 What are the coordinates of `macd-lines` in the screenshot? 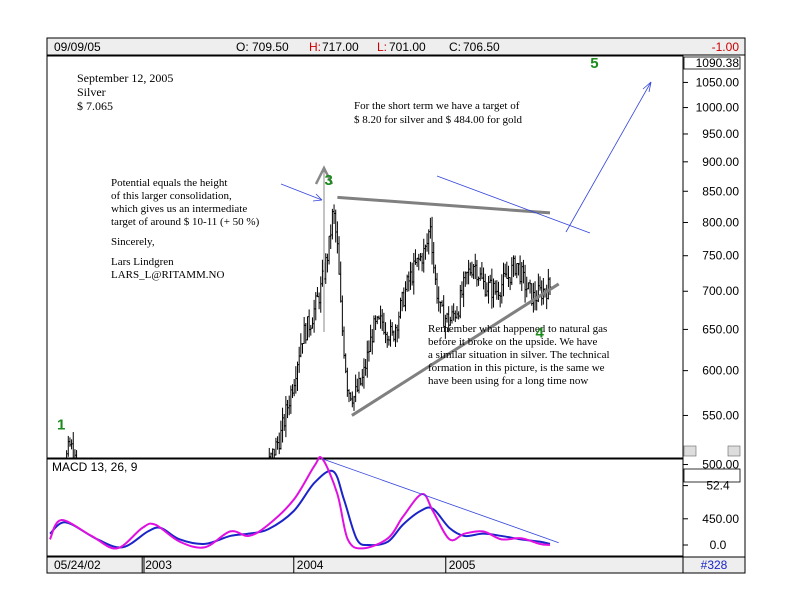 It's located at (304, 502).